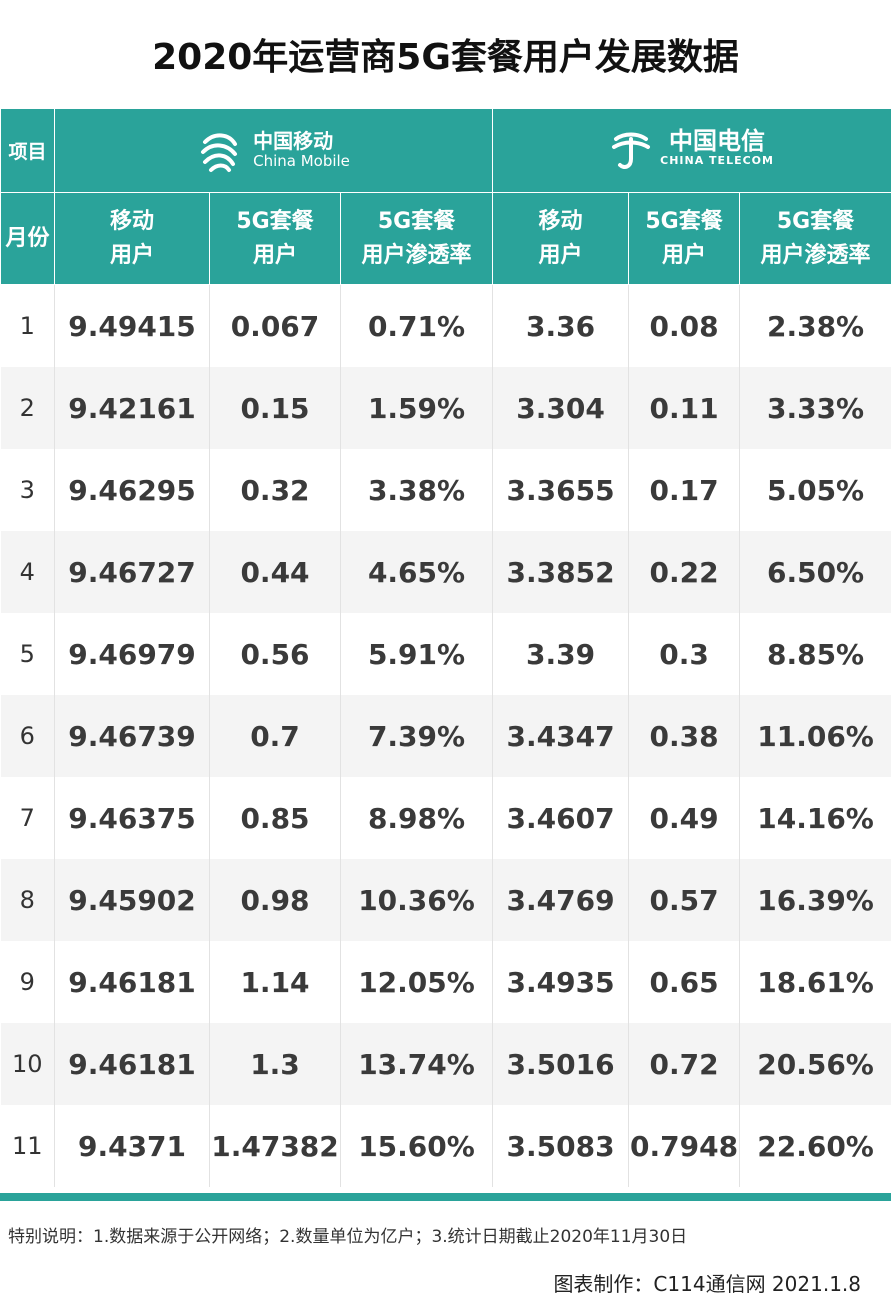 This screenshot has width=891, height=1313. Describe the element at coordinates (132, 490) in the screenshot. I see `value-cell: 9.46295` at that location.